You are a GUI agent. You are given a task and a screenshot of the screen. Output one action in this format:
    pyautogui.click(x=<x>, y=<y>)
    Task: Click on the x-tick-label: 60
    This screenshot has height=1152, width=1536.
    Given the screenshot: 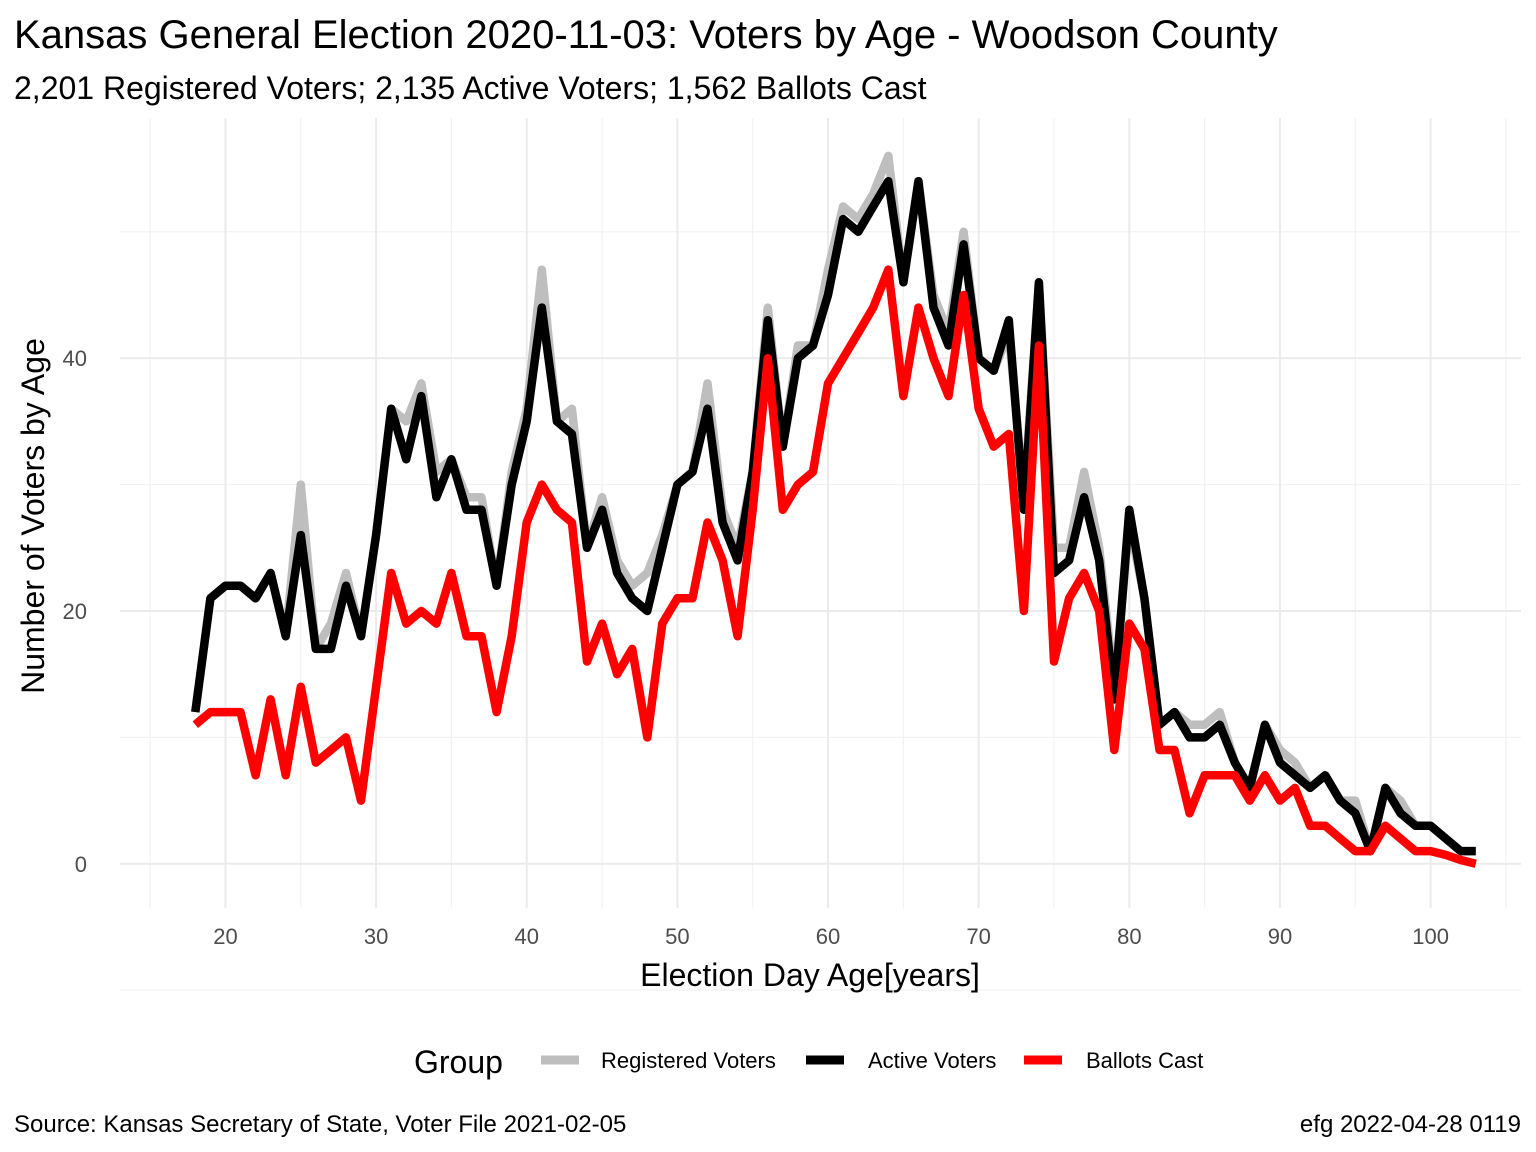 What is the action you would take?
    pyautogui.click(x=828, y=936)
    